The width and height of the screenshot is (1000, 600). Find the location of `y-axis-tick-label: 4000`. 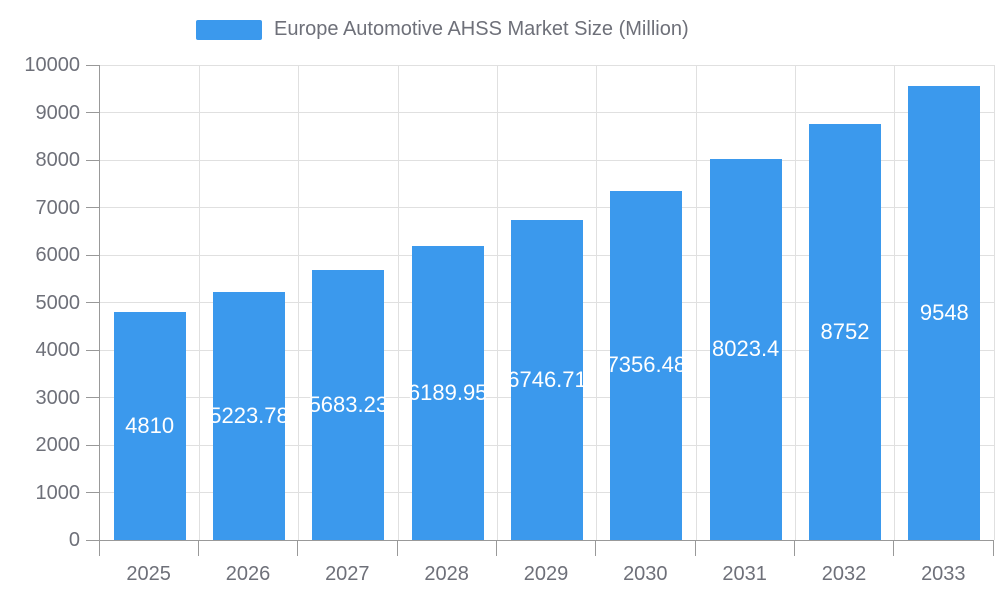

y-axis-tick-label: 4000 is located at coordinates (58, 350).